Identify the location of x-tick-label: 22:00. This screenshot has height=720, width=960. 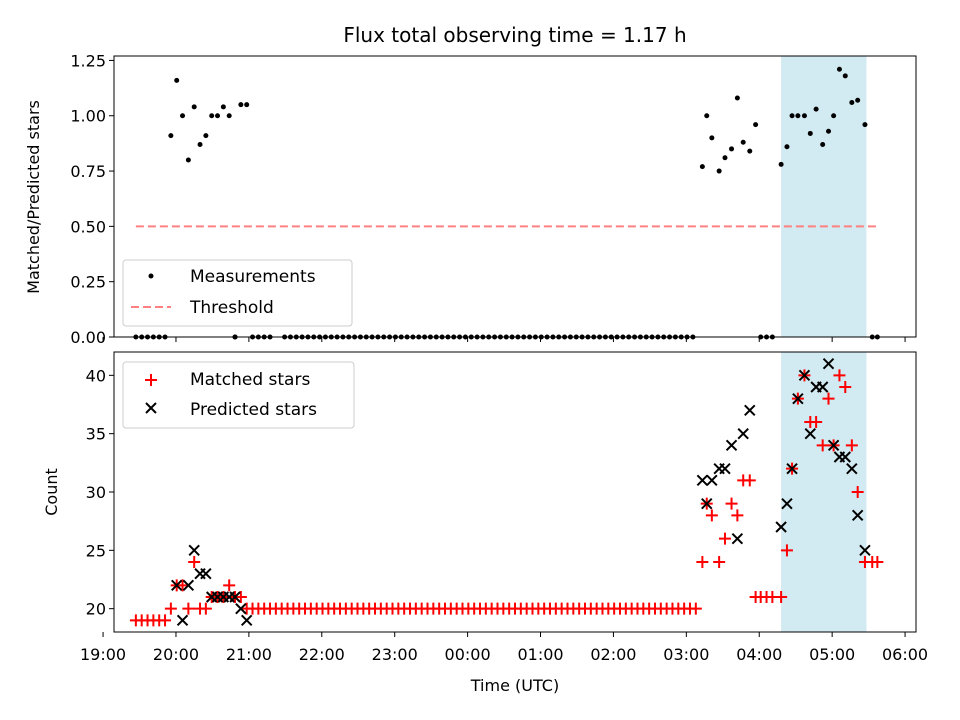
(322, 654).